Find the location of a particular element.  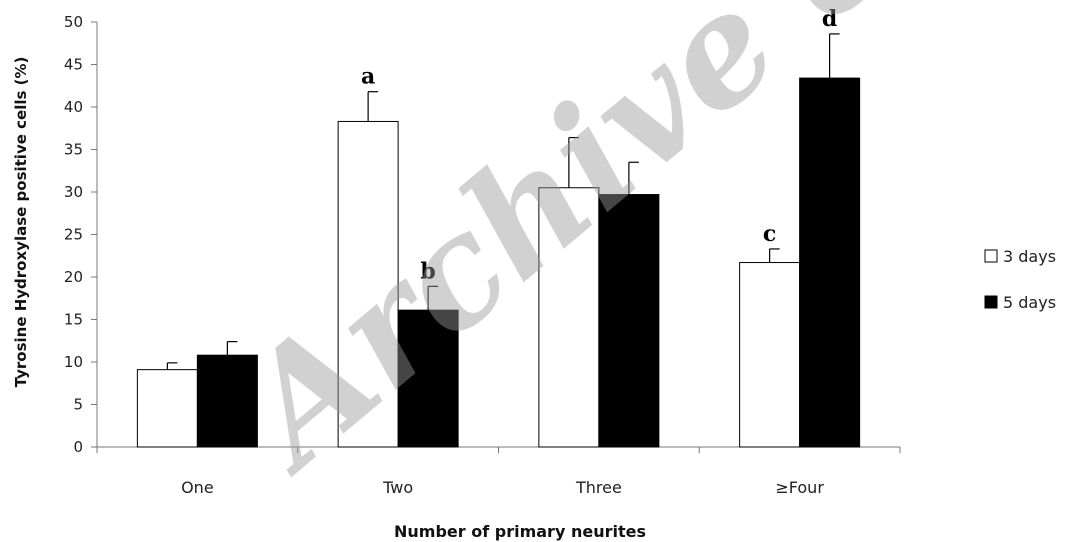

x-tick-label: Three is located at coordinates (598, 487).